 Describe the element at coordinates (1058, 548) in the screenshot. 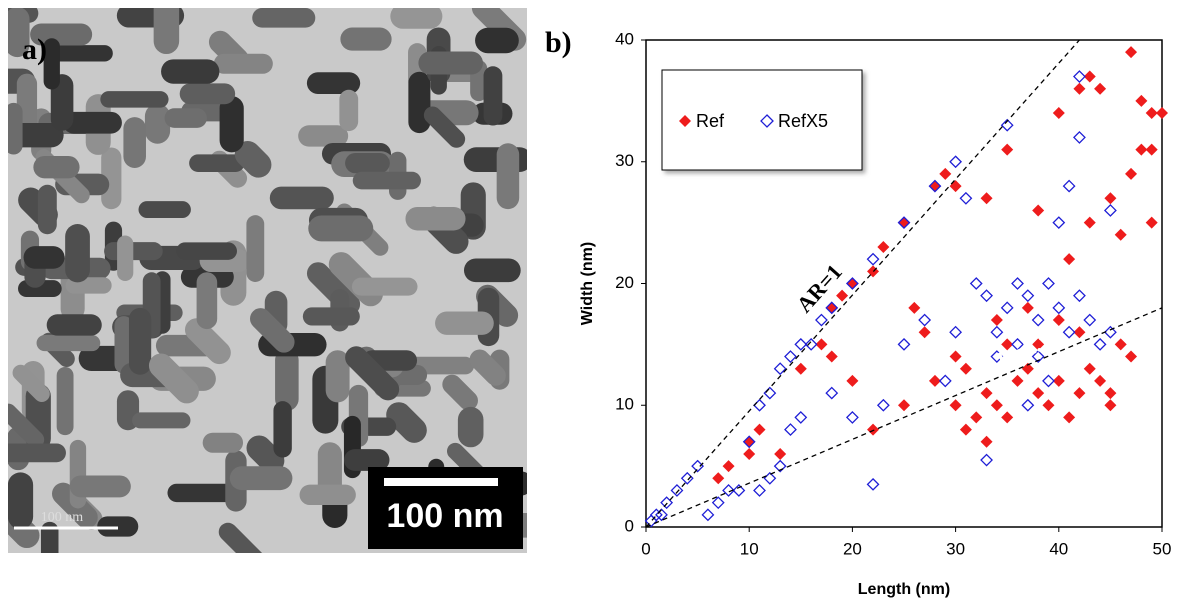

I see `x-tick-label: 40` at that location.